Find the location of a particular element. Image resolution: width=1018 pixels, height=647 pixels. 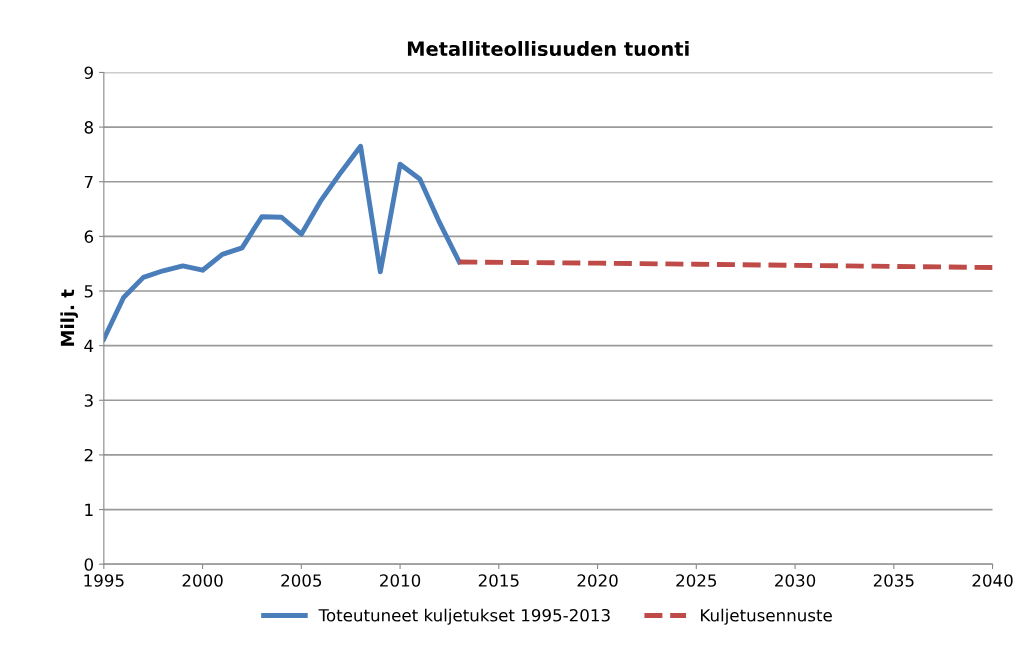

x-tick-label: 2040 is located at coordinates (992, 580).